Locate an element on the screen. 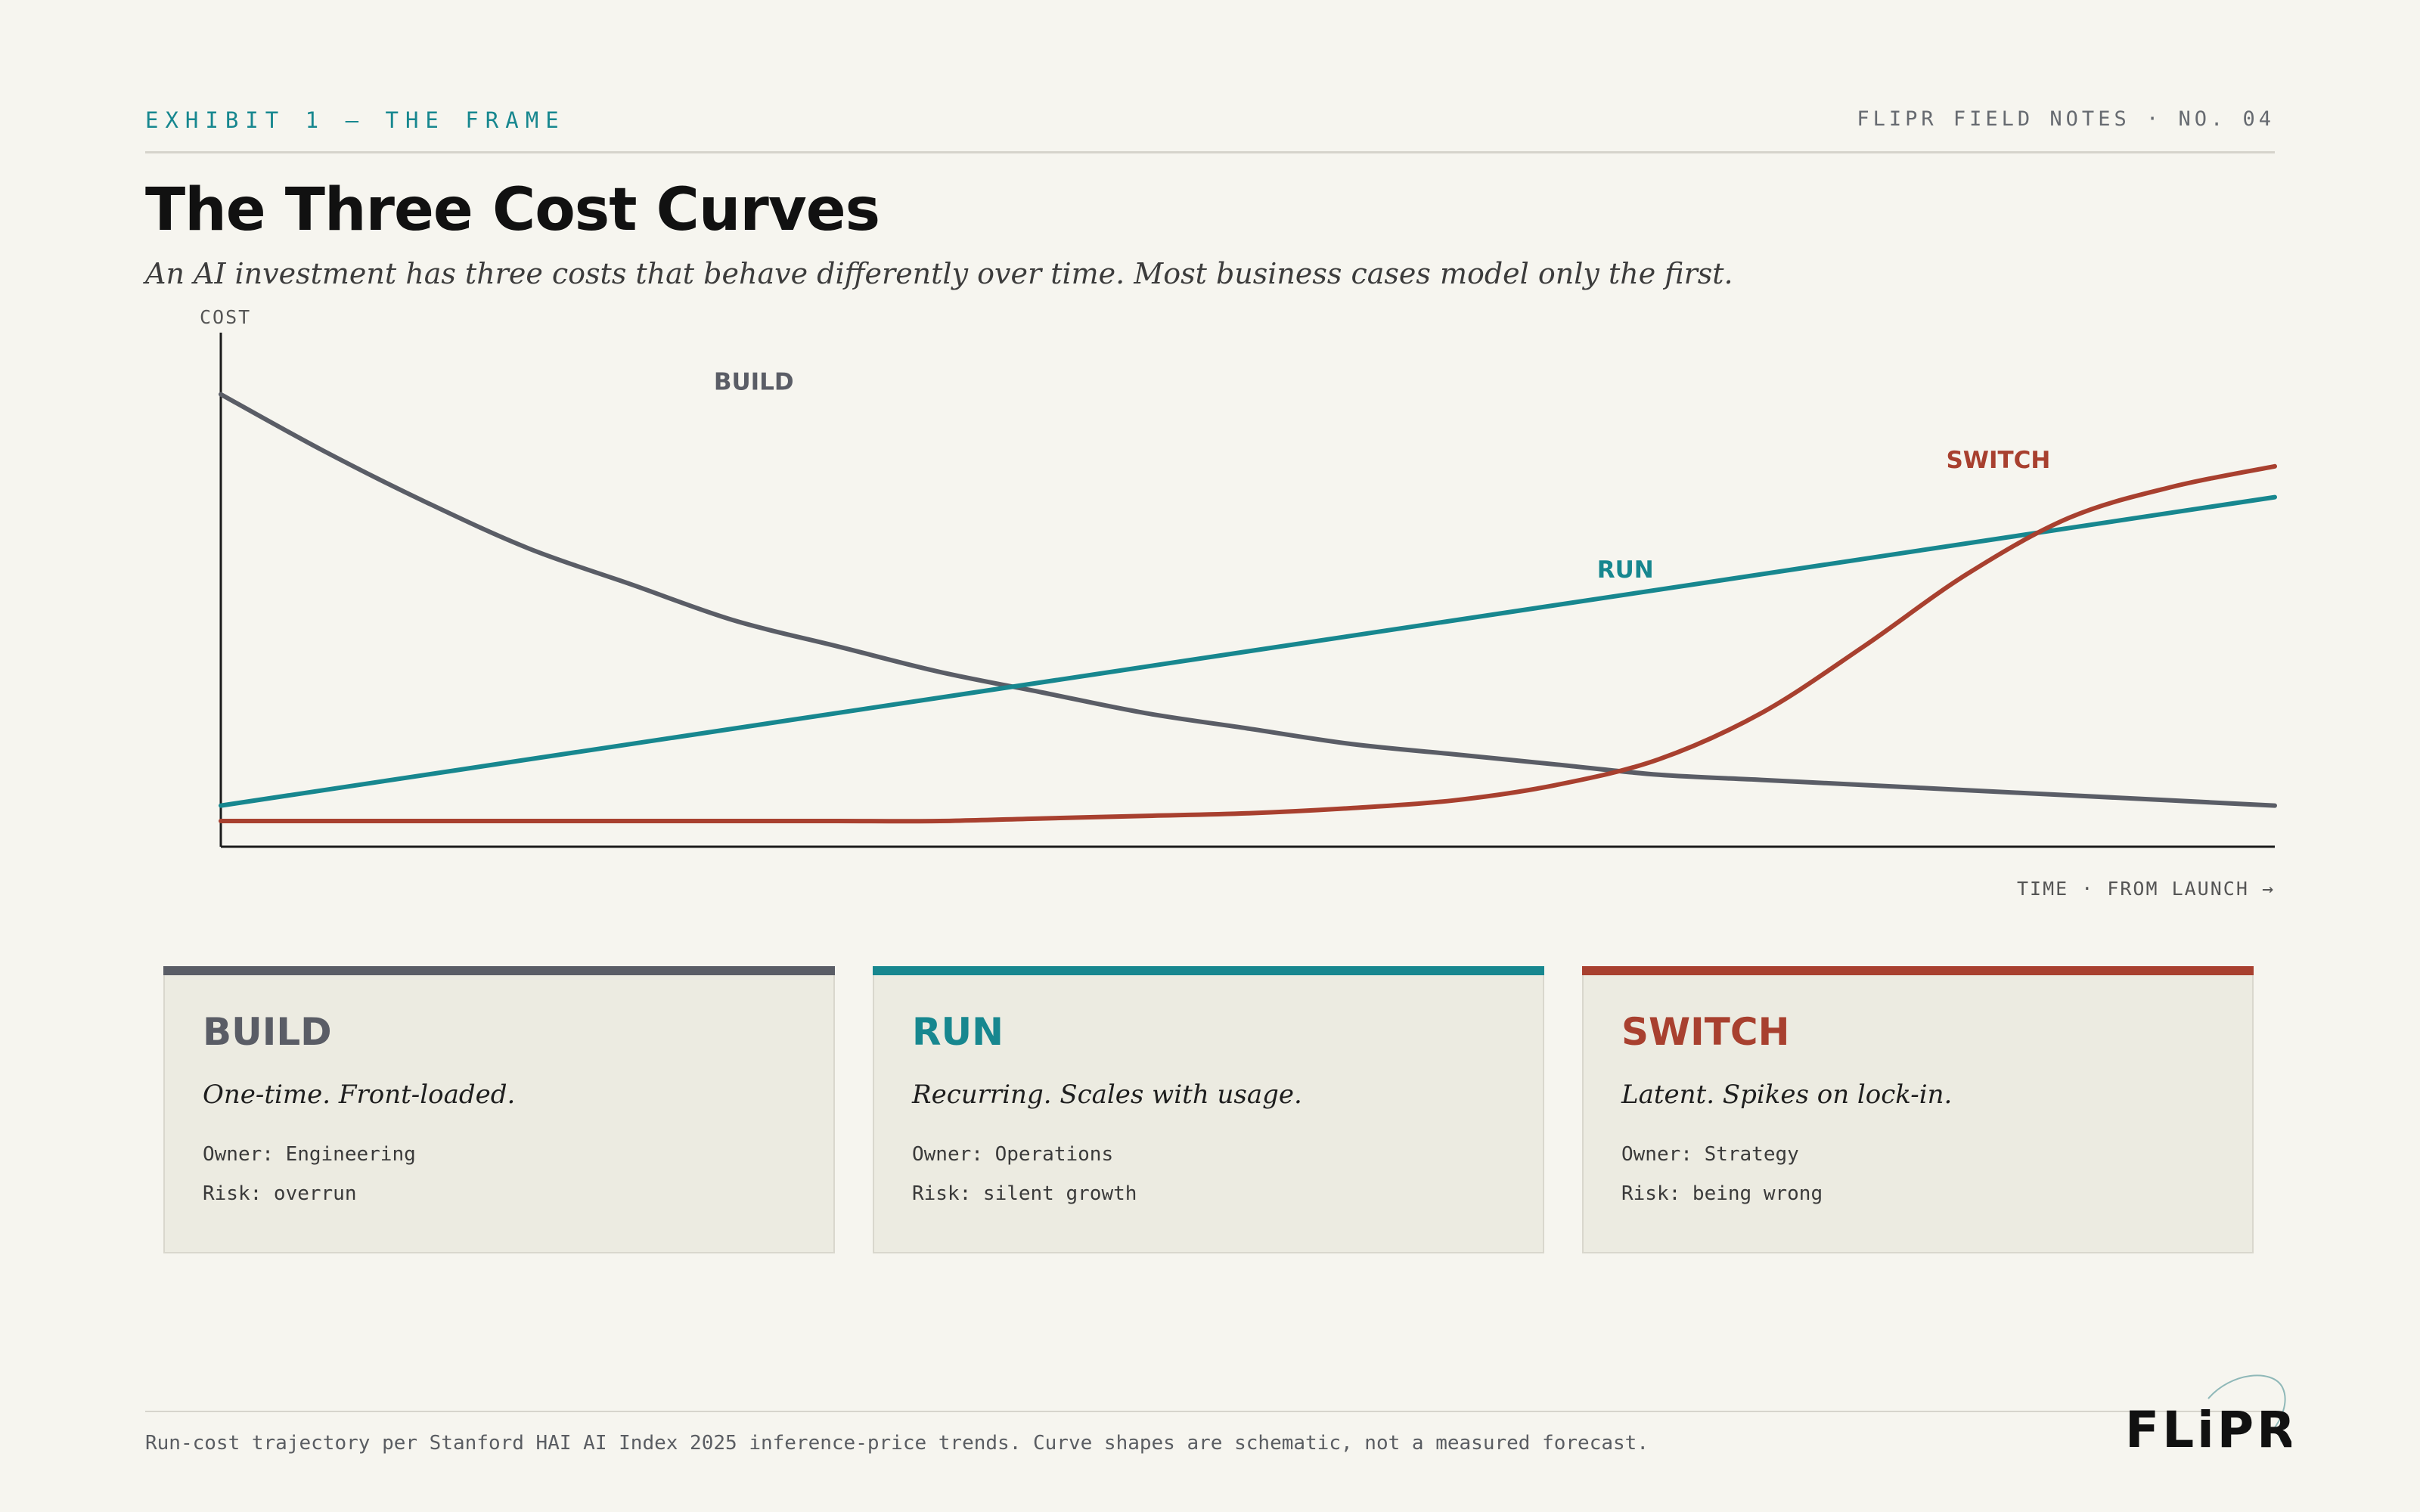  run-card-risk: Risk: silent growth is located at coordinates (1024, 1193).